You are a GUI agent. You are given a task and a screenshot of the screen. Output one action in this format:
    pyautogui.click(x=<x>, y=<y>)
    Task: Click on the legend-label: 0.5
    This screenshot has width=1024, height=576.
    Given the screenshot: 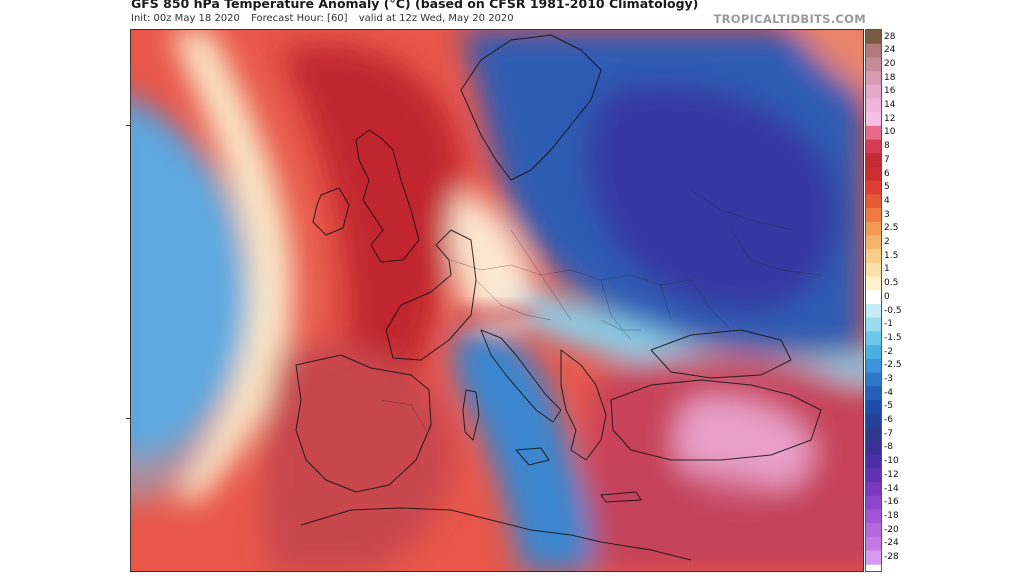 What is the action you would take?
    pyautogui.click(x=891, y=283)
    